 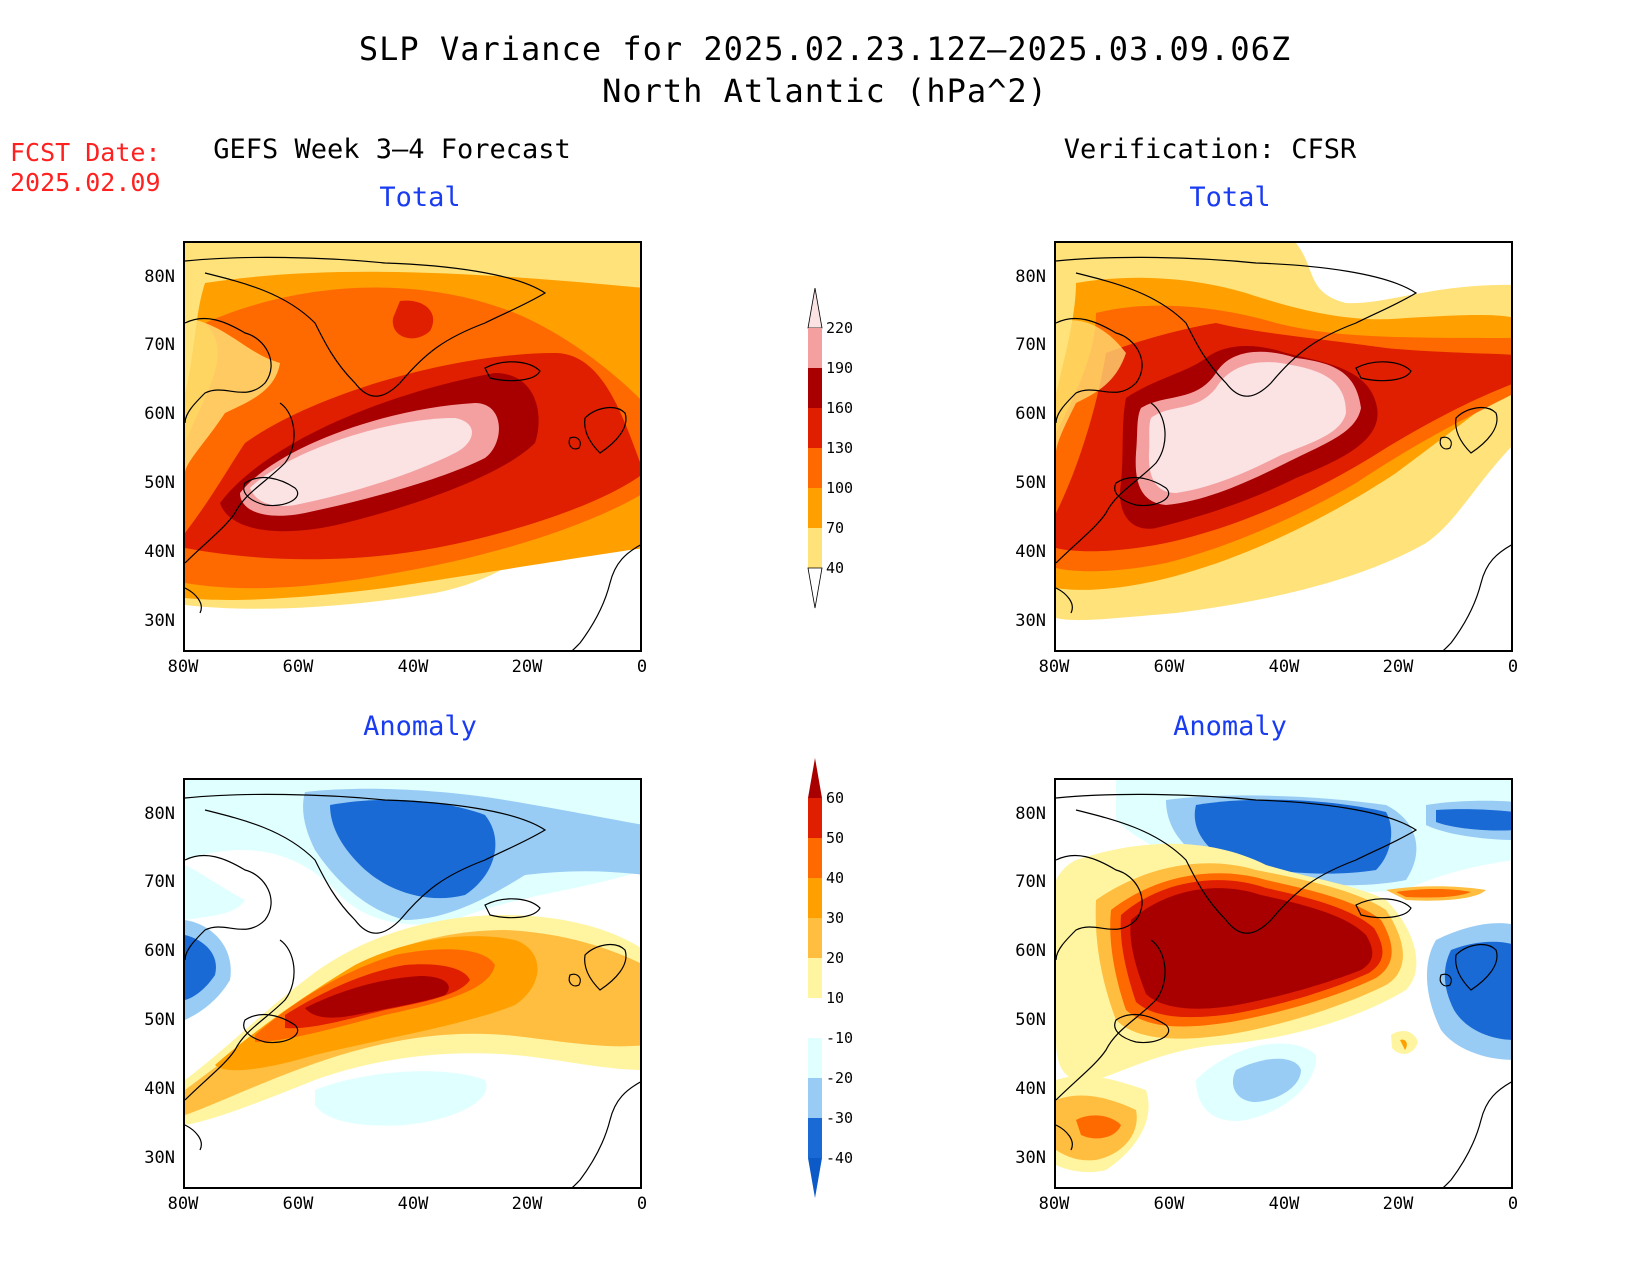 What do you see at coordinates (1210, 149) in the screenshot?
I see `right-column-title: Verification: CFSR` at bounding box center [1210, 149].